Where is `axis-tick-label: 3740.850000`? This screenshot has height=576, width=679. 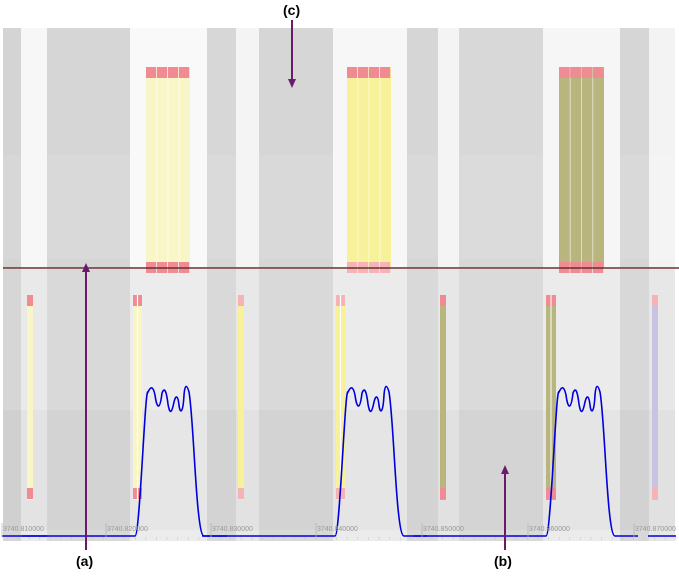
axis-tick-label: 3740.850000 is located at coordinates (443, 529).